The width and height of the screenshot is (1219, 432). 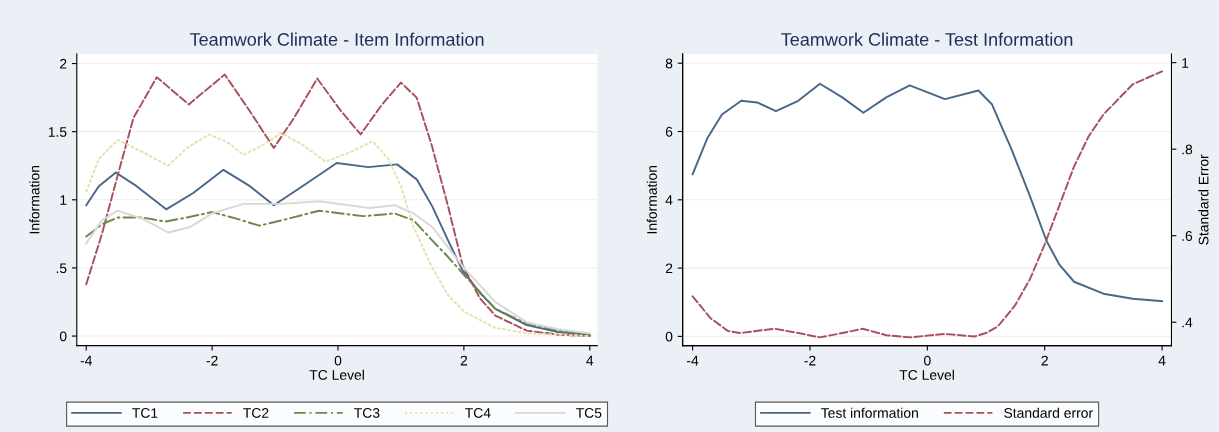 What do you see at coordinates (1187, 322) in the screenshot?
I see `y2-tick-label: .4` at bounding box center [1187, 322].